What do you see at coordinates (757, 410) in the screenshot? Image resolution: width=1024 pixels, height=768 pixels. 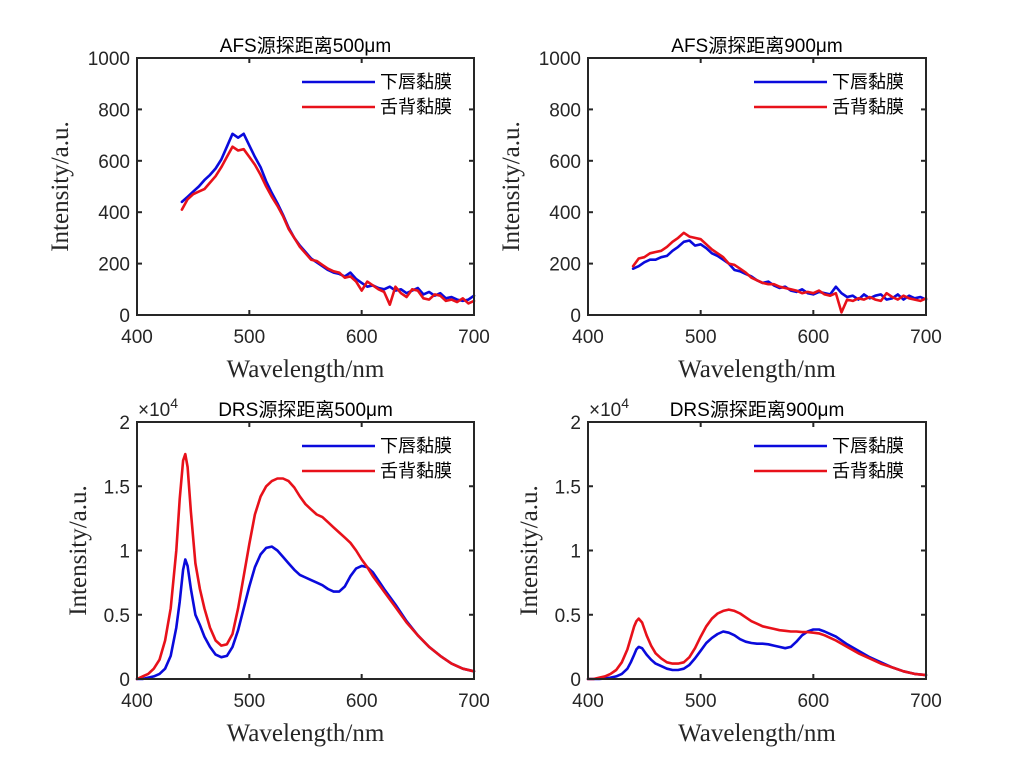 I see `chart-title: DRS源探距离900μm` at bounding box center [757, 410].